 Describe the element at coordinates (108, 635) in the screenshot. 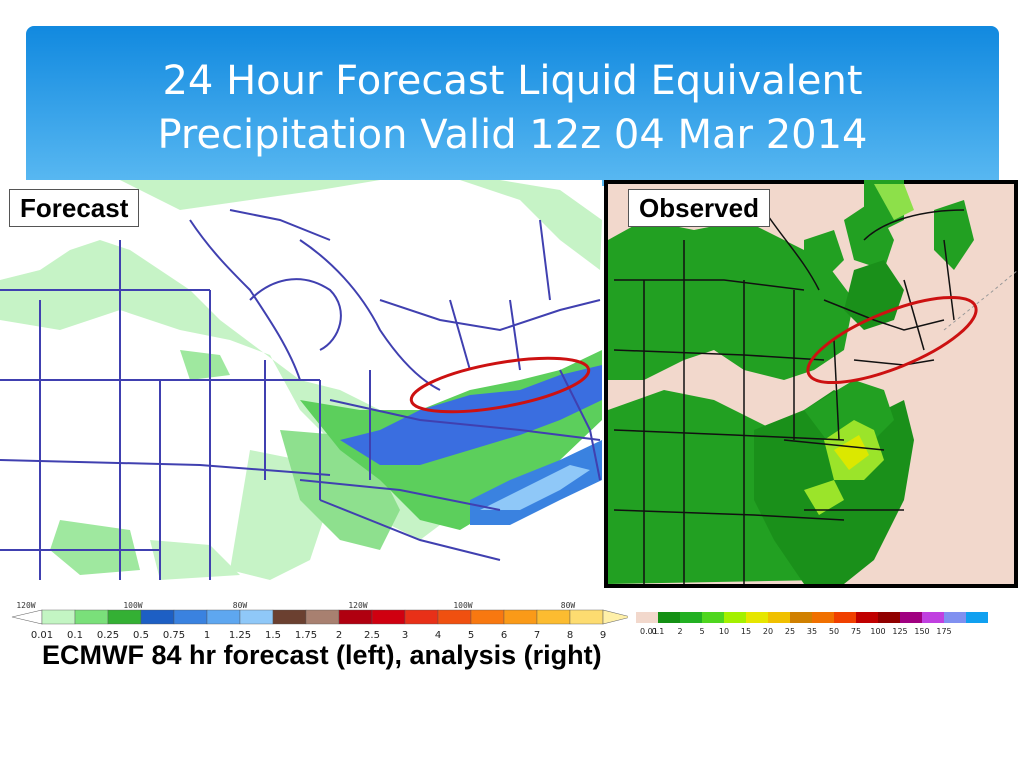

I see `forecast-scale-tick: 0.25` at that location.